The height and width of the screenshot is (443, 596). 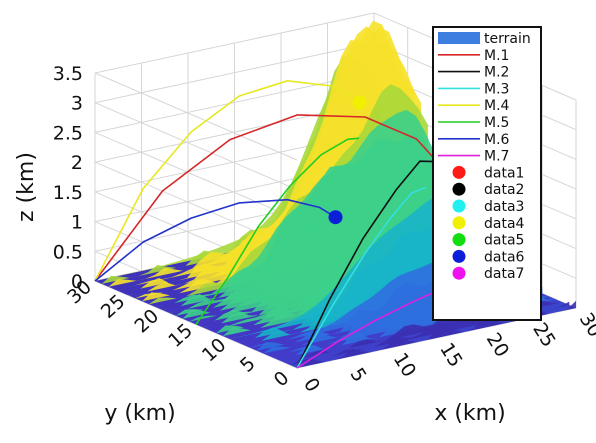 I want to click on legend-entry-label: data1, so click(x=504, y=173).